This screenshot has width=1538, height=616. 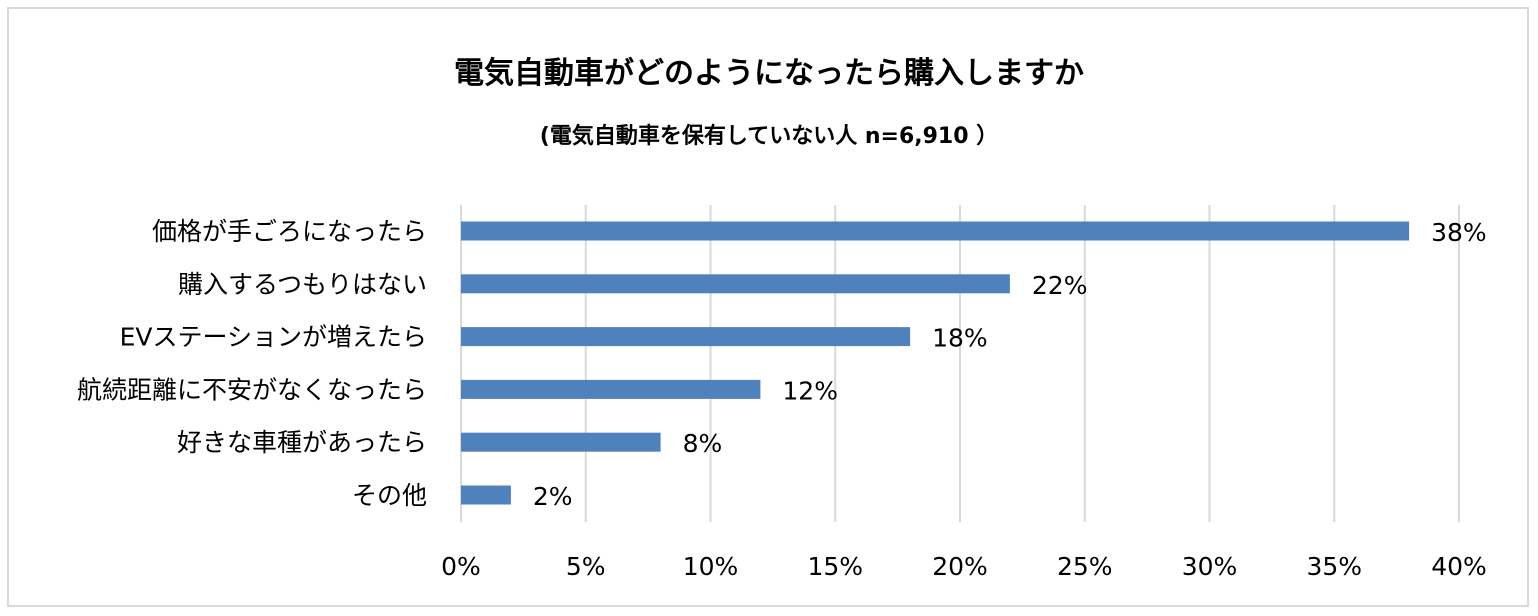 What do you see at coordinates (461, 566) in the screenshot?
I see `x-tick-label: 0%` at bounding box center [461, 566].